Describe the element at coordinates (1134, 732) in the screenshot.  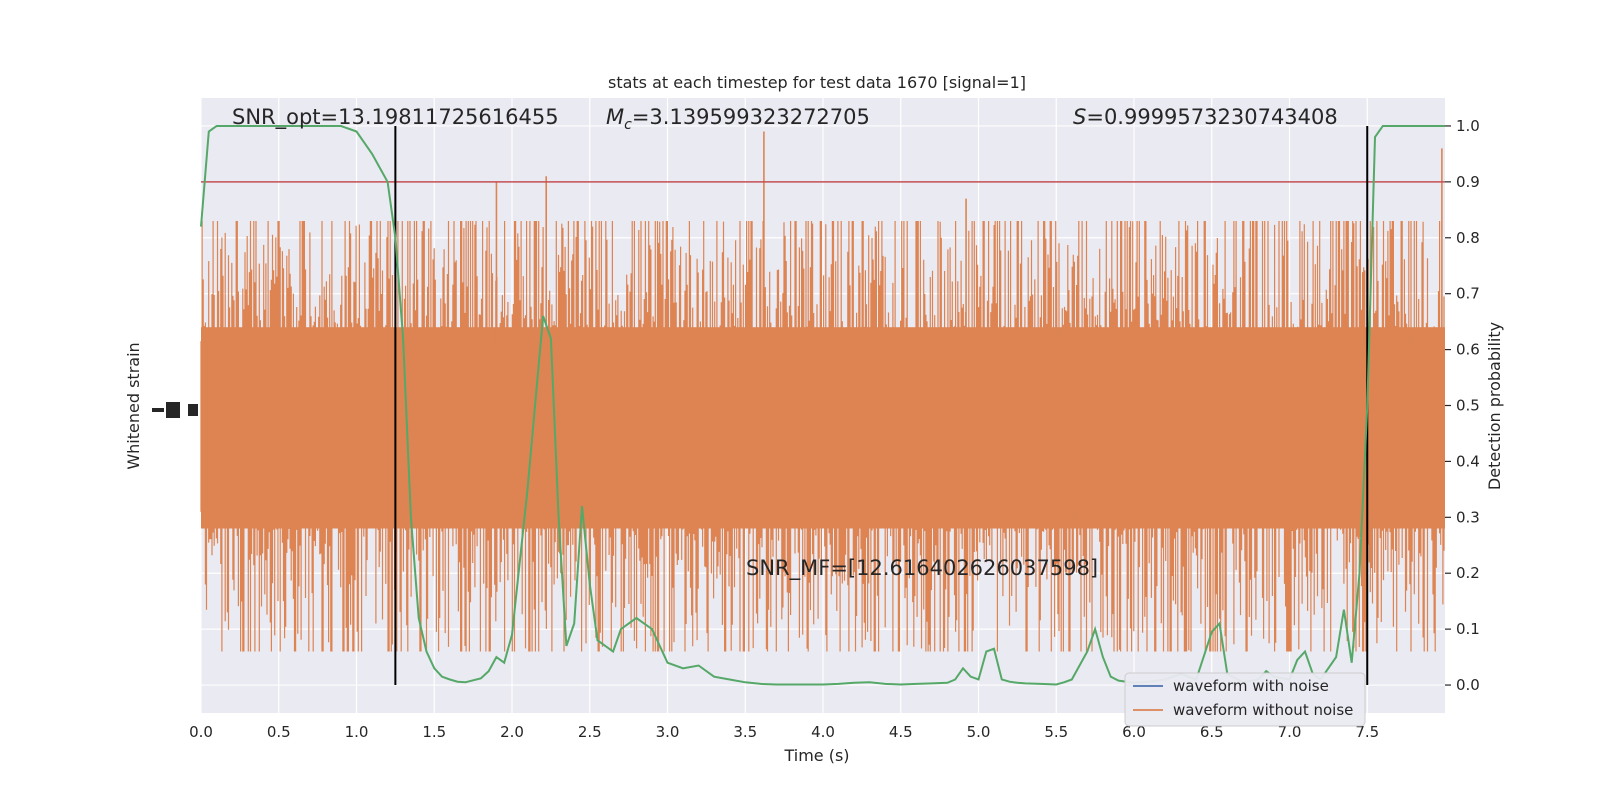
I see `x-tick-label: 6.0` at that location.